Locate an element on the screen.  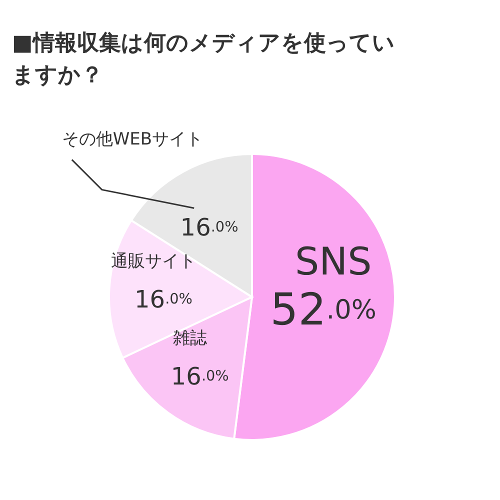
slice-label: SNS is located at coordinates (333, 261).